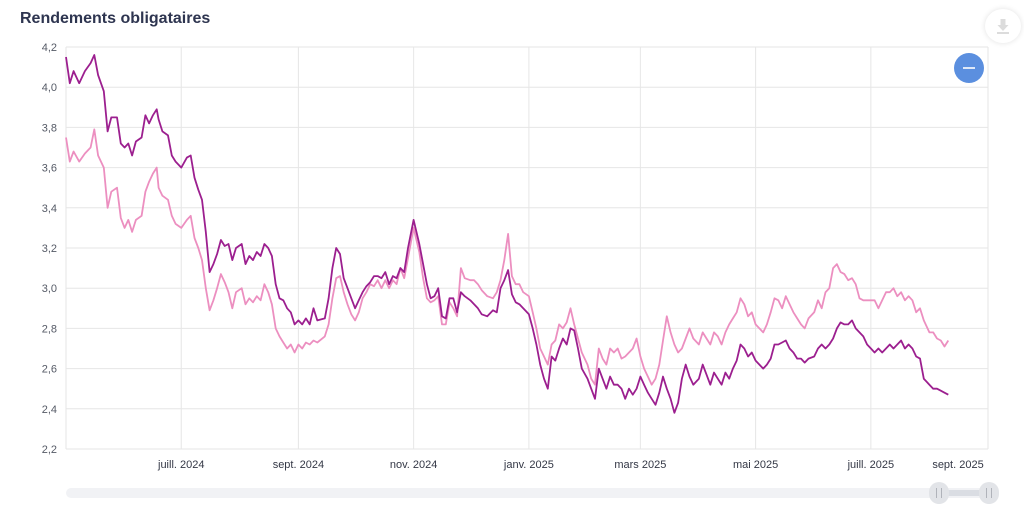 The height and width of the screenshot is (512, 1024). What do you see at coordinates (755, 465) in the screenshot?
I see `x-tick-label: mai 2025` at bounding box center [755, 465].